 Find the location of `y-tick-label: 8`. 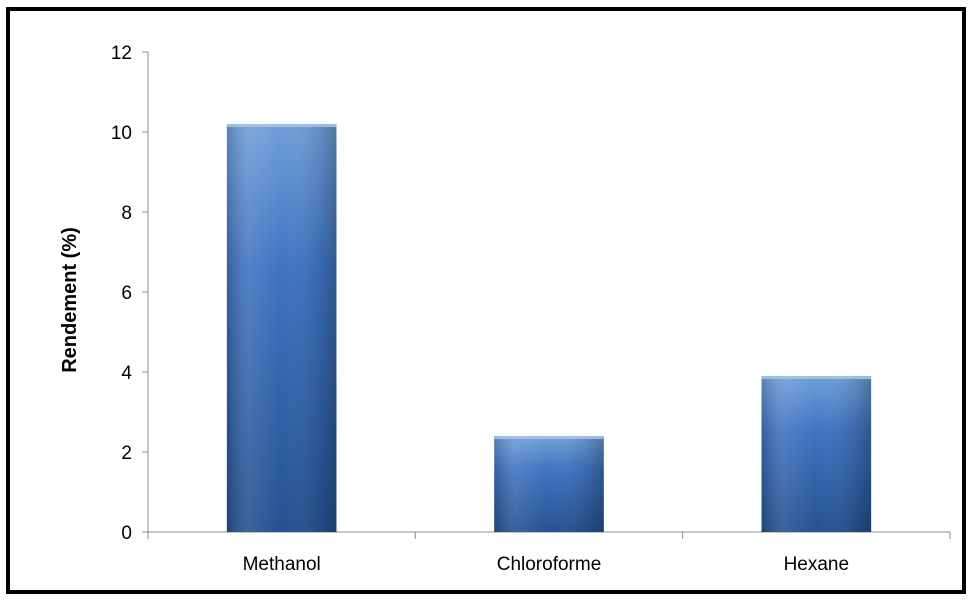

y-tick-label: 8 is located at coordinates (126, 213).